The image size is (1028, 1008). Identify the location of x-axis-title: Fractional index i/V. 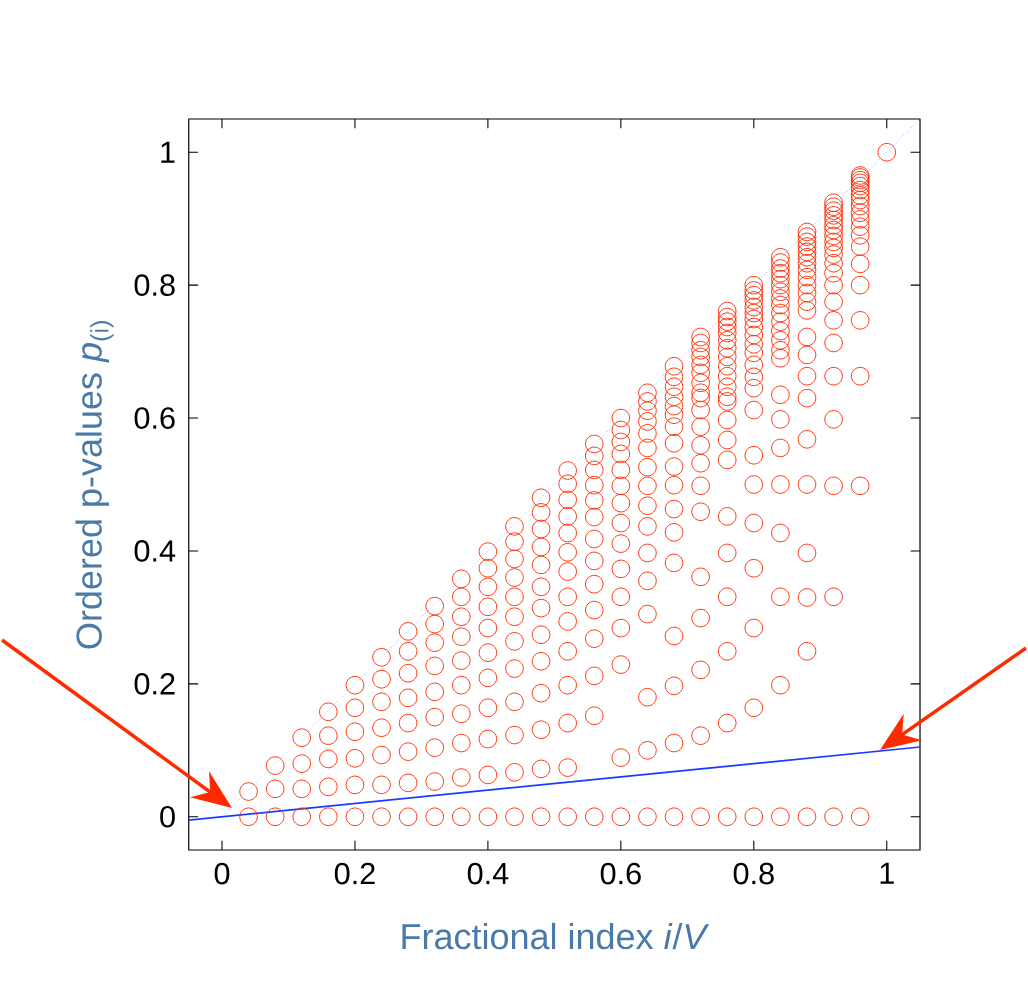
(556, 936).